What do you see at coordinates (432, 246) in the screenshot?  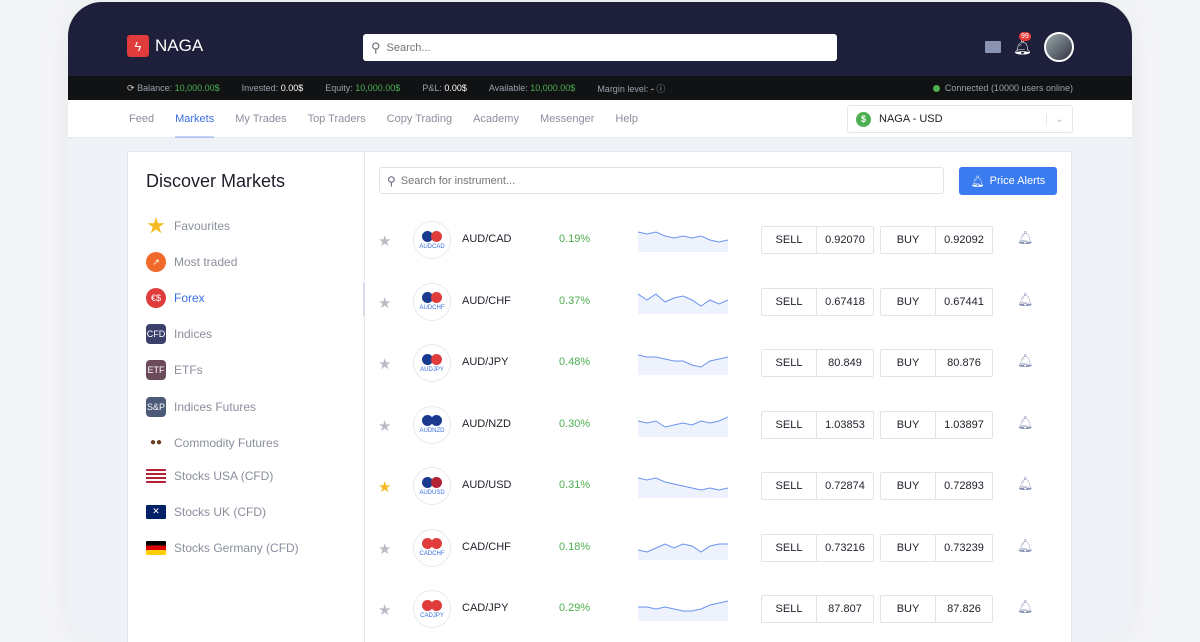 I see `instrument-code: AUDCAD` at bounding box center [432, 246].